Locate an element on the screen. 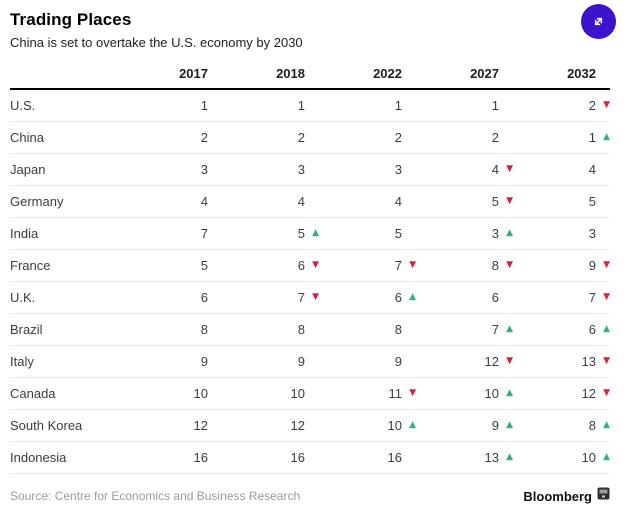 The image size is (632, 506). rank-cell: 10 ▲ is located at coordinates (464, 393).